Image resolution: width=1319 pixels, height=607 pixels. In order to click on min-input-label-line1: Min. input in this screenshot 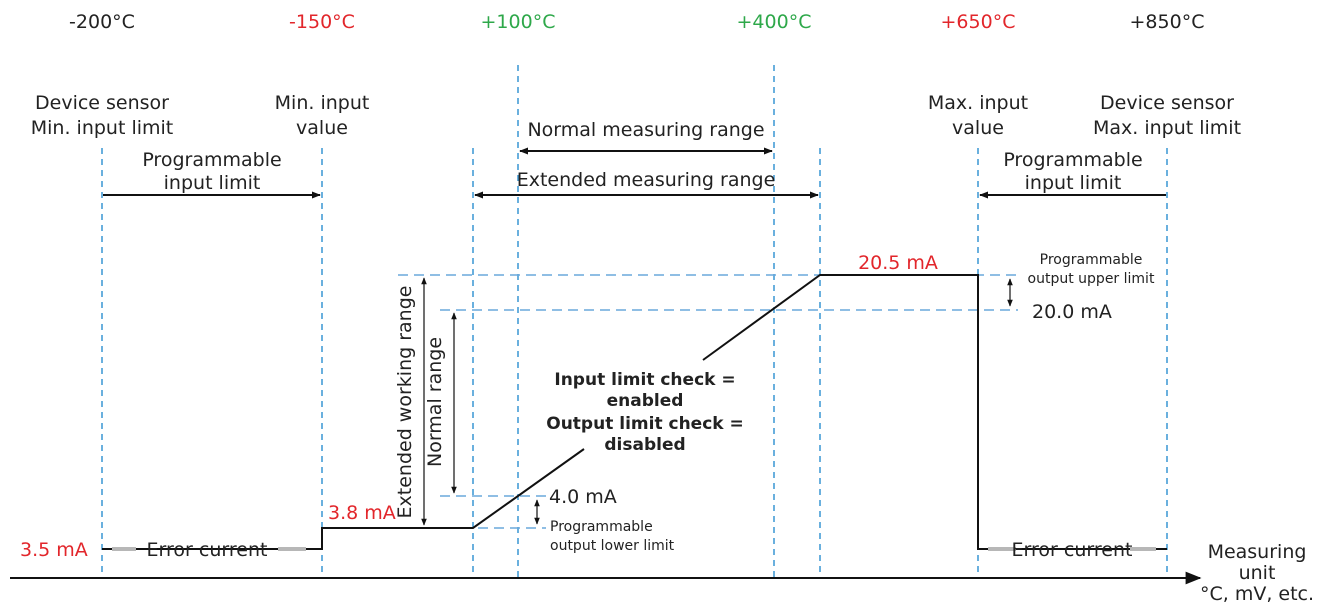, I will do `click(322, 103)`.